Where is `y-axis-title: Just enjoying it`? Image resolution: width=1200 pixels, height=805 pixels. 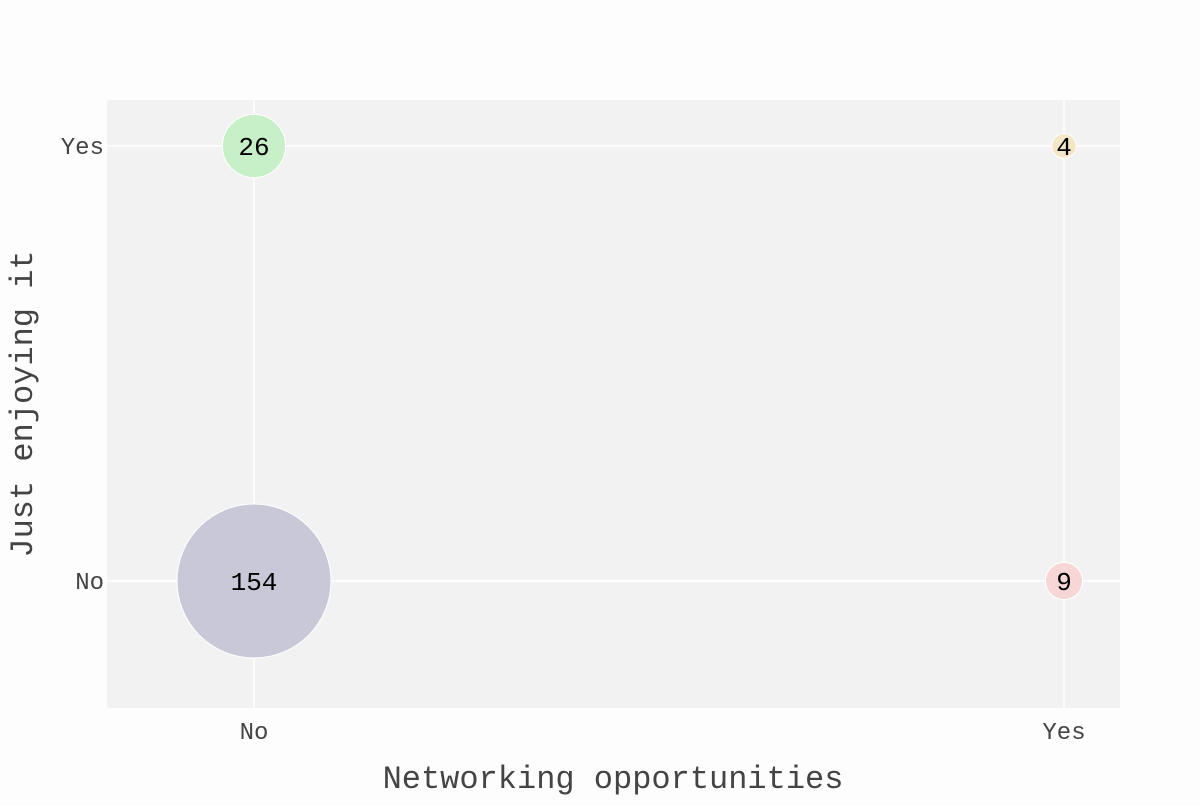 y-axis-title: Just enjoying it is located at coordinates (23, 403).